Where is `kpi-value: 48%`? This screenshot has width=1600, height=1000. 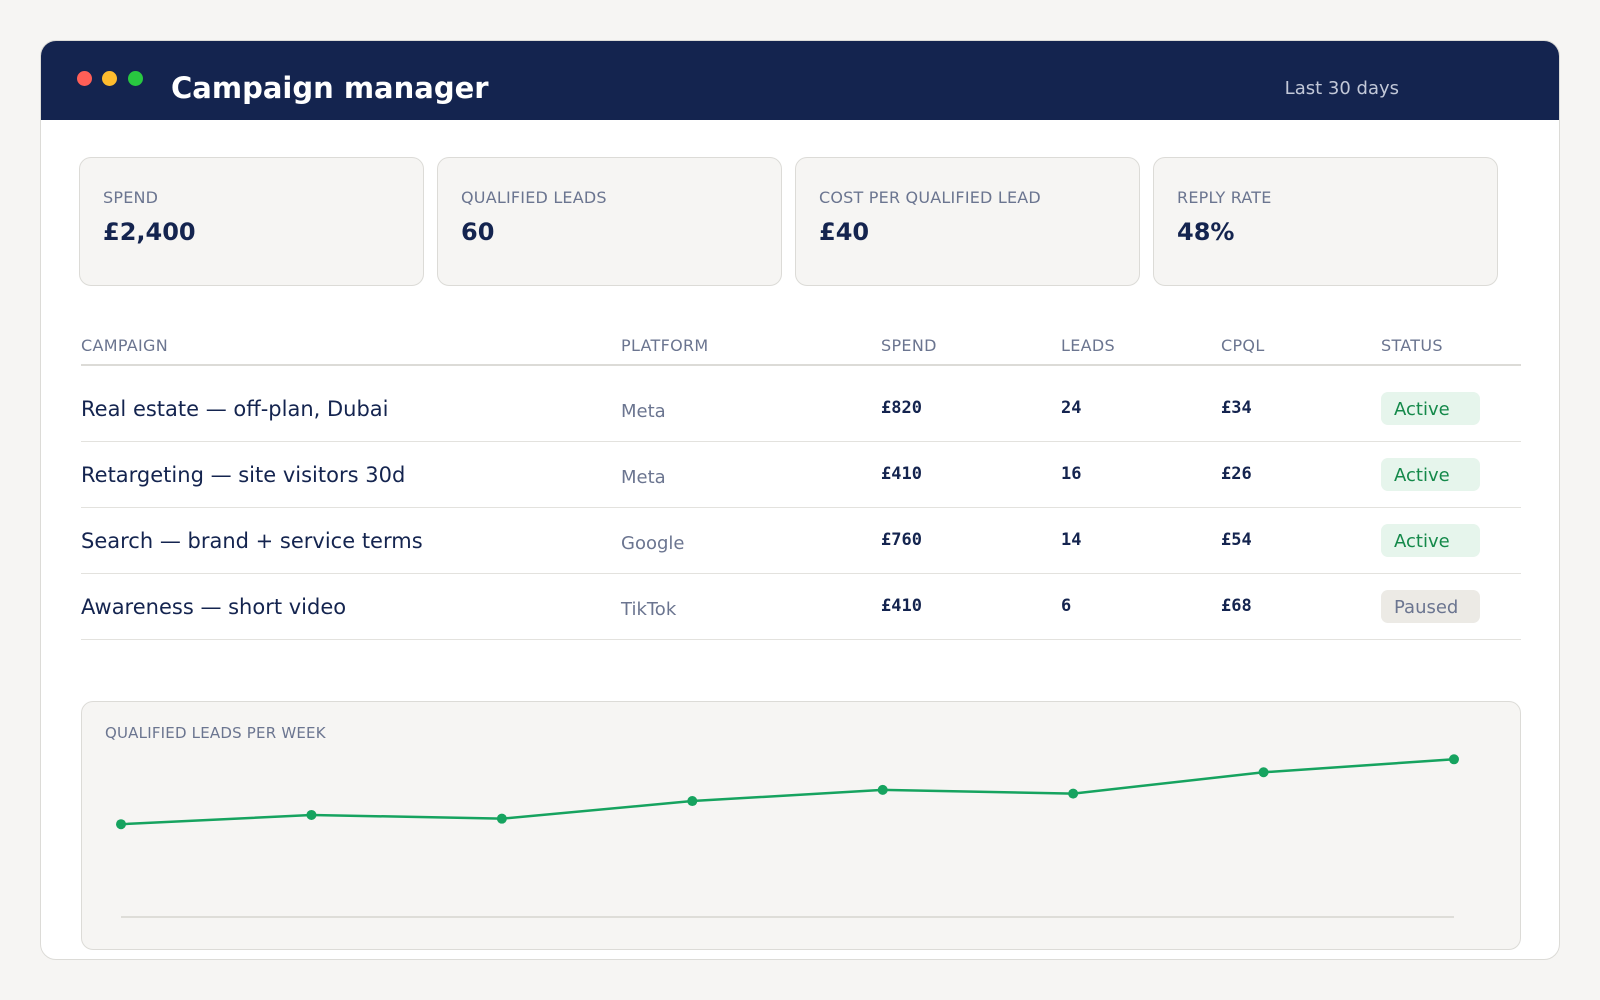
kpi-value: 48% is located at coordinates (1206, 232).